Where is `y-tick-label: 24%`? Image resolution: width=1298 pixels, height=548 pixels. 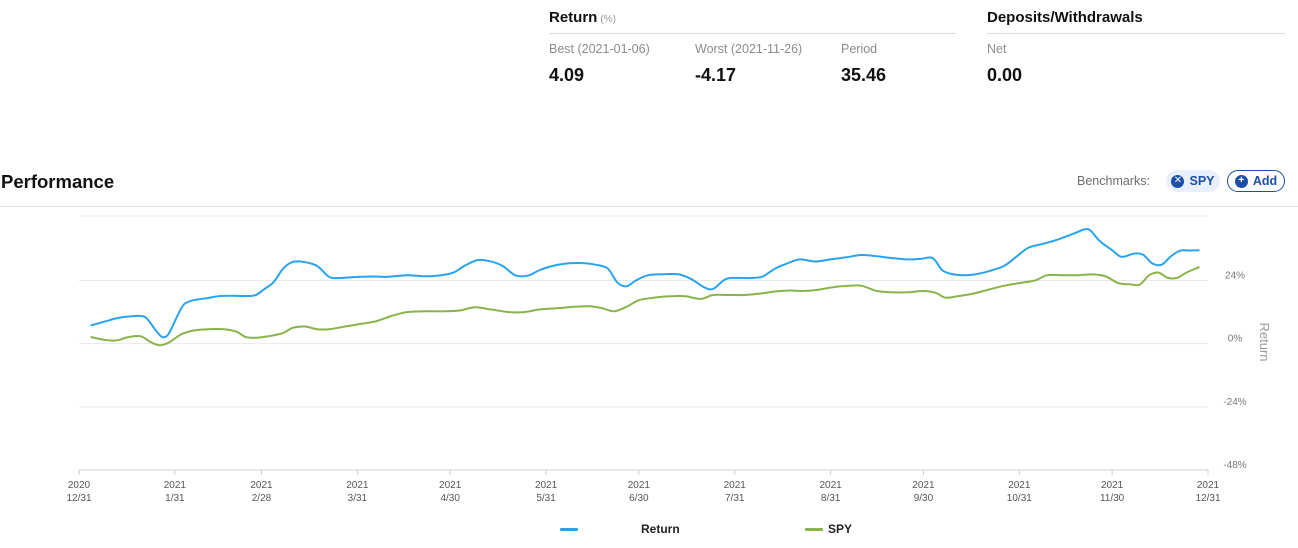 y-tick-label: 24% is located at coordinates (1235, 275).